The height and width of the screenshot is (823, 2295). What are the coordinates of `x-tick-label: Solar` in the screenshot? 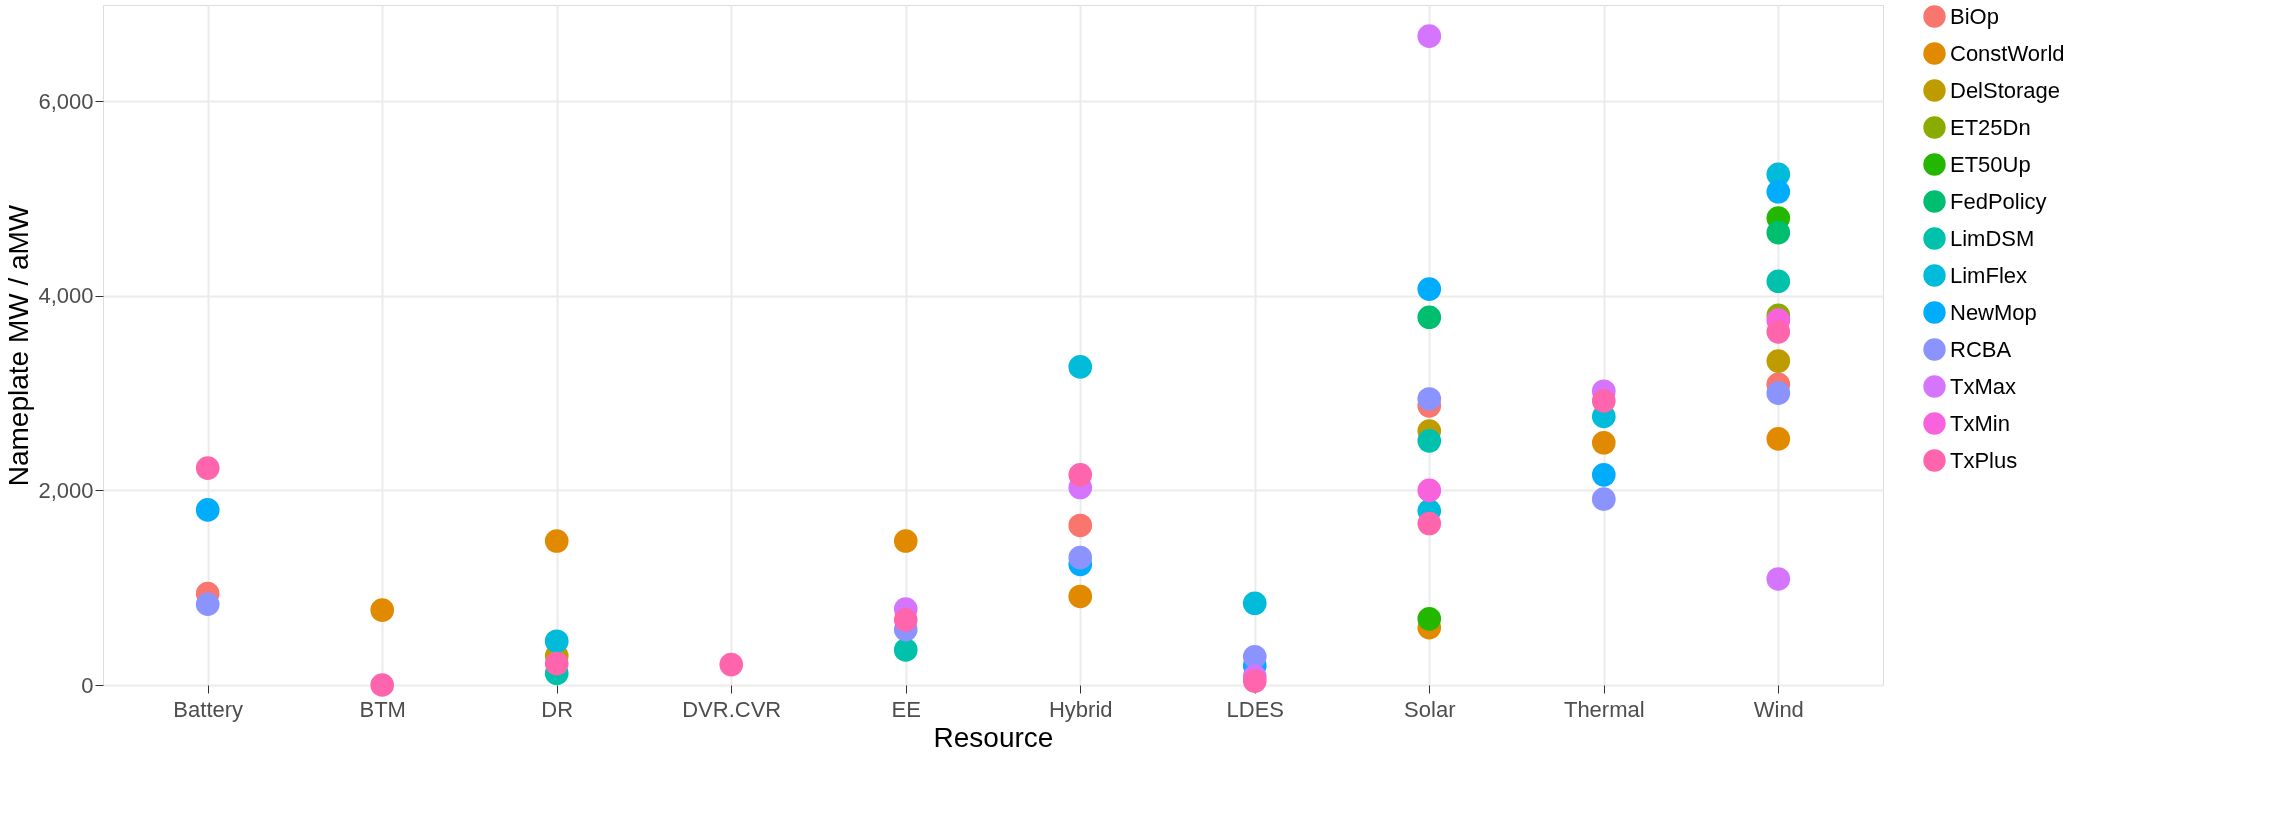 It's located at (1430, 709).